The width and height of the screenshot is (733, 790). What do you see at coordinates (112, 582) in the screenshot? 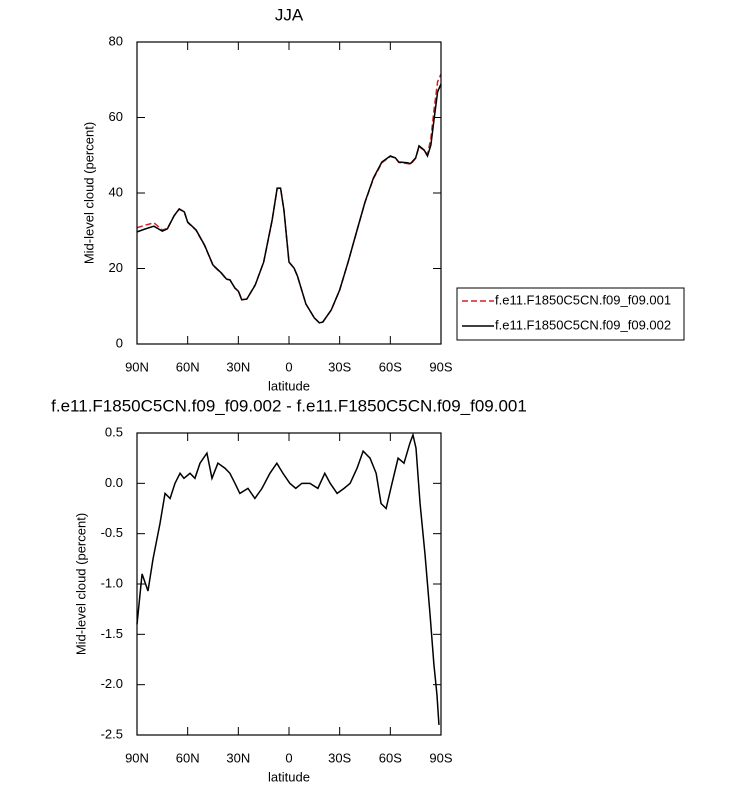
I see `y-tick-label: -1.0` at bounding box center [112, 582].